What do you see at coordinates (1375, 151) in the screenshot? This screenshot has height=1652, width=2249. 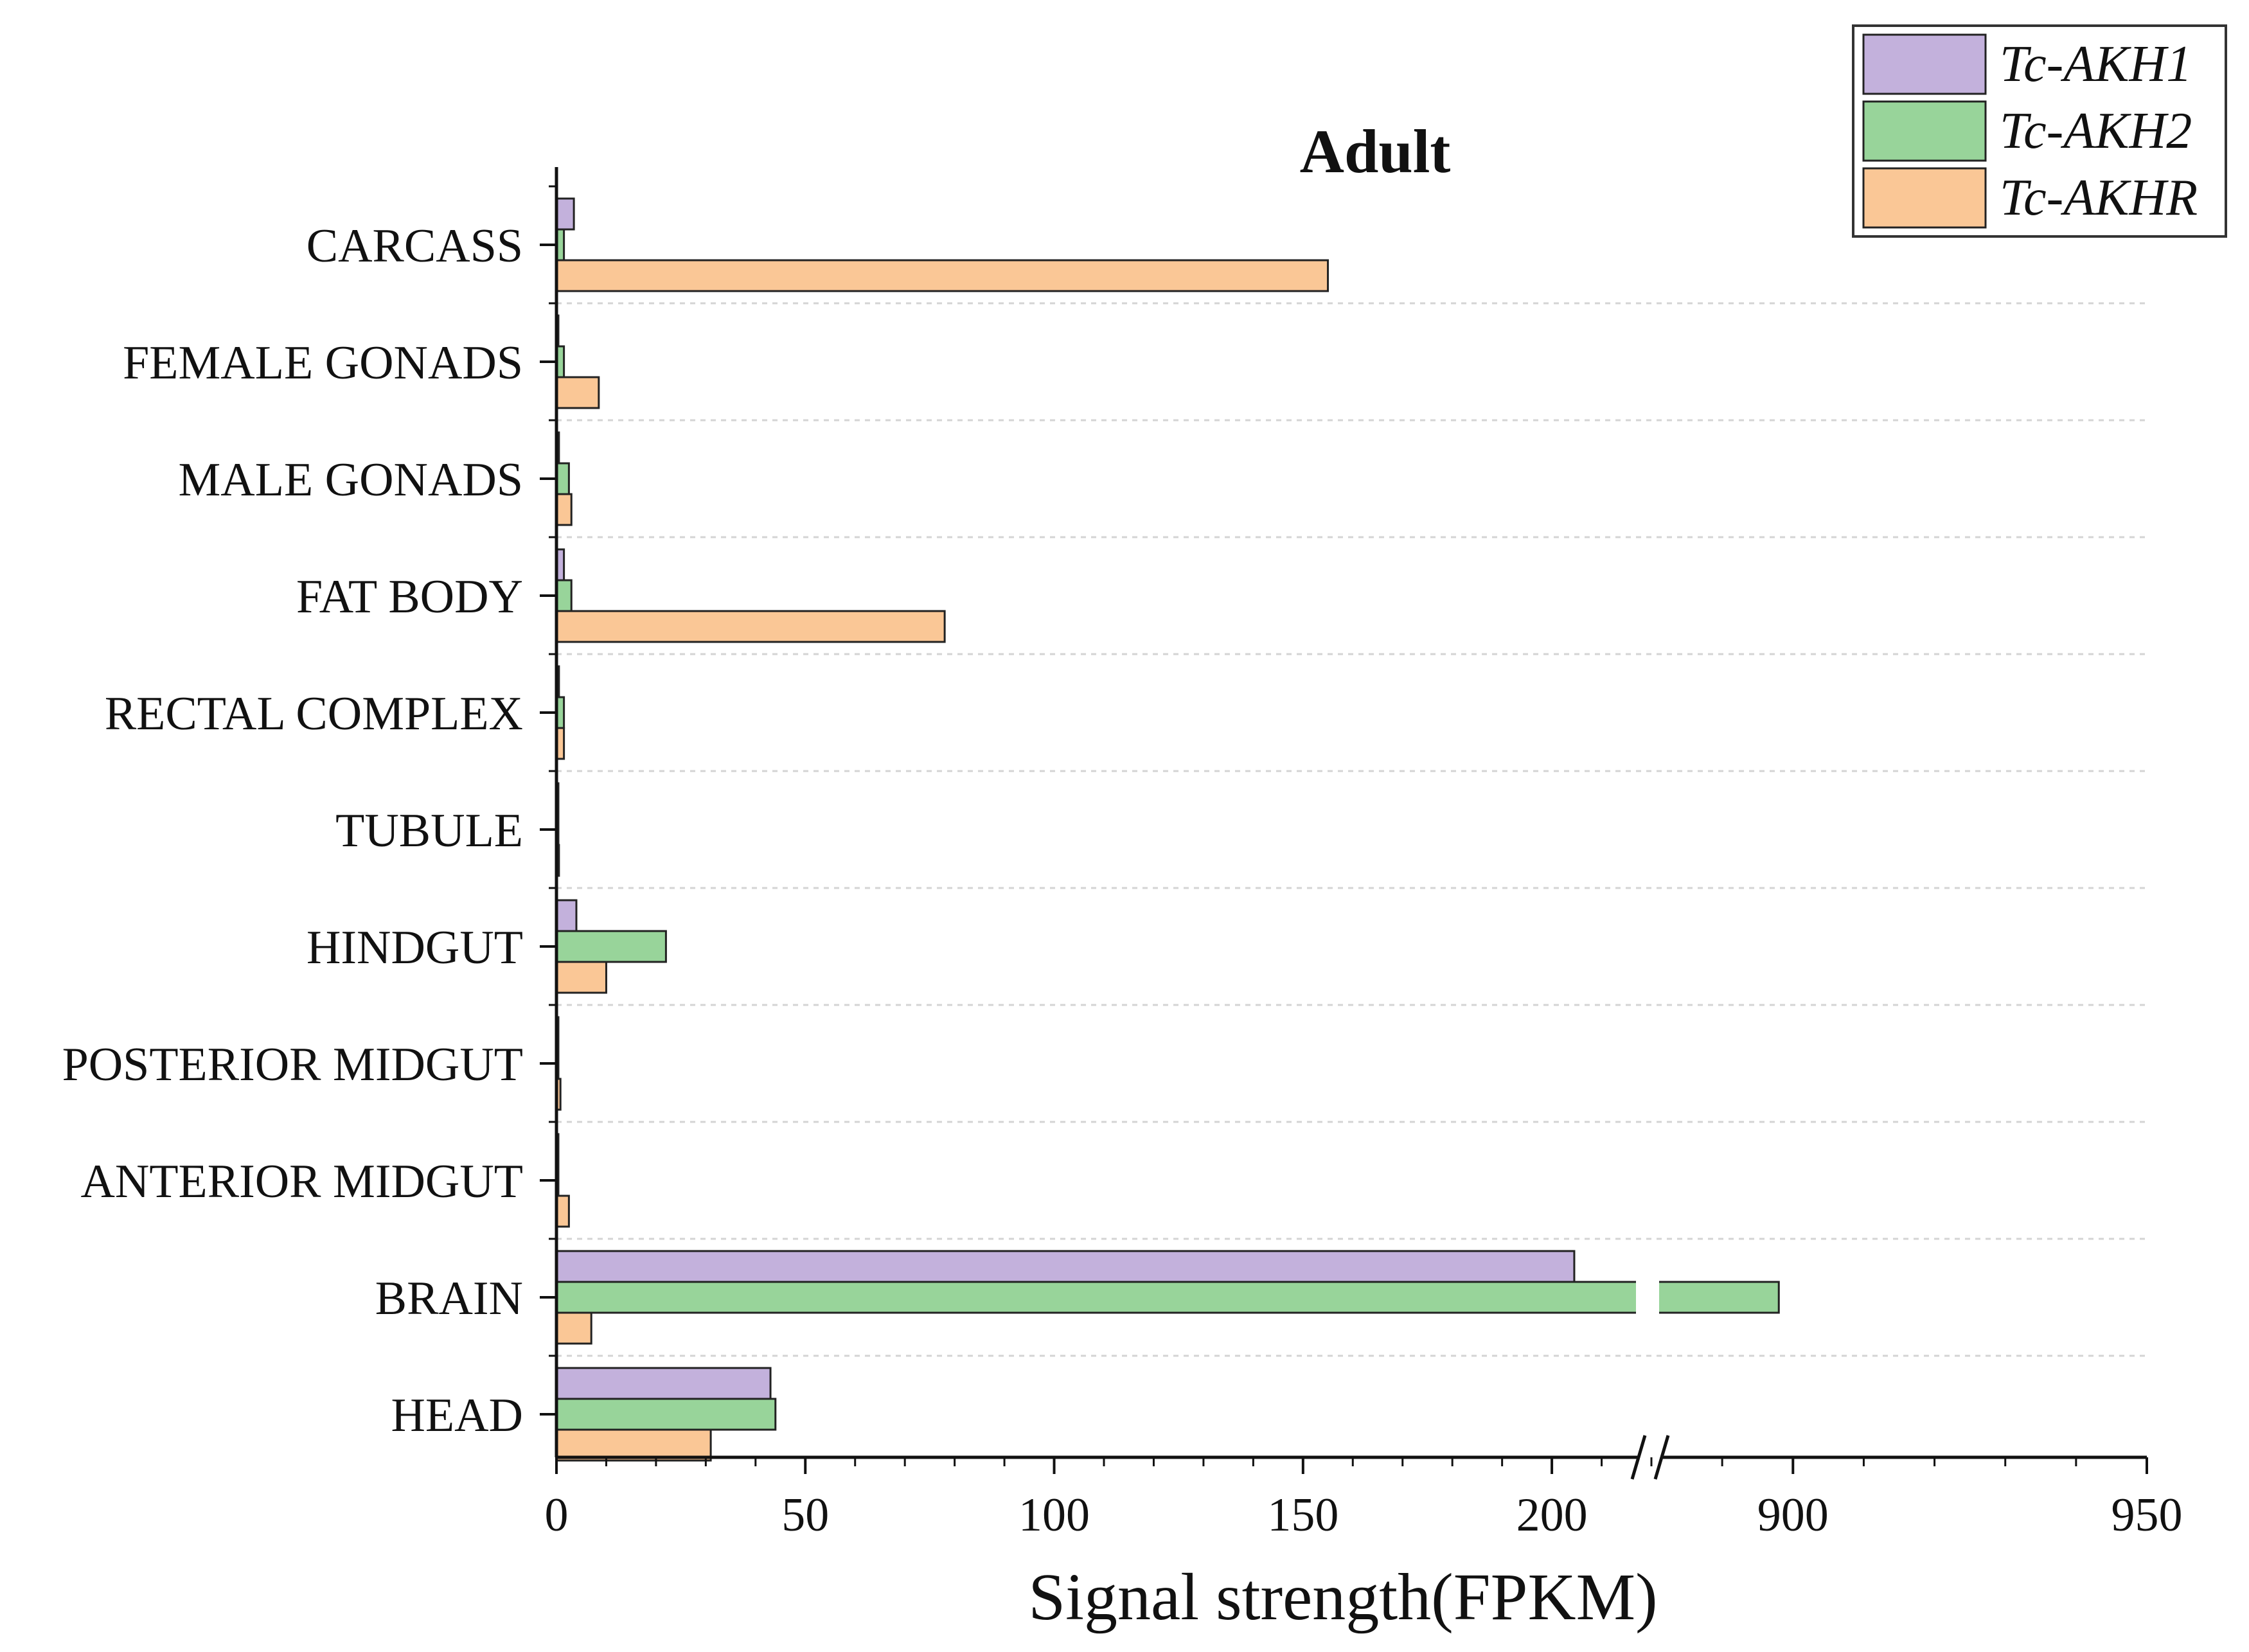 I see `chart-title: Adult` at bounding box center [1375, 151].